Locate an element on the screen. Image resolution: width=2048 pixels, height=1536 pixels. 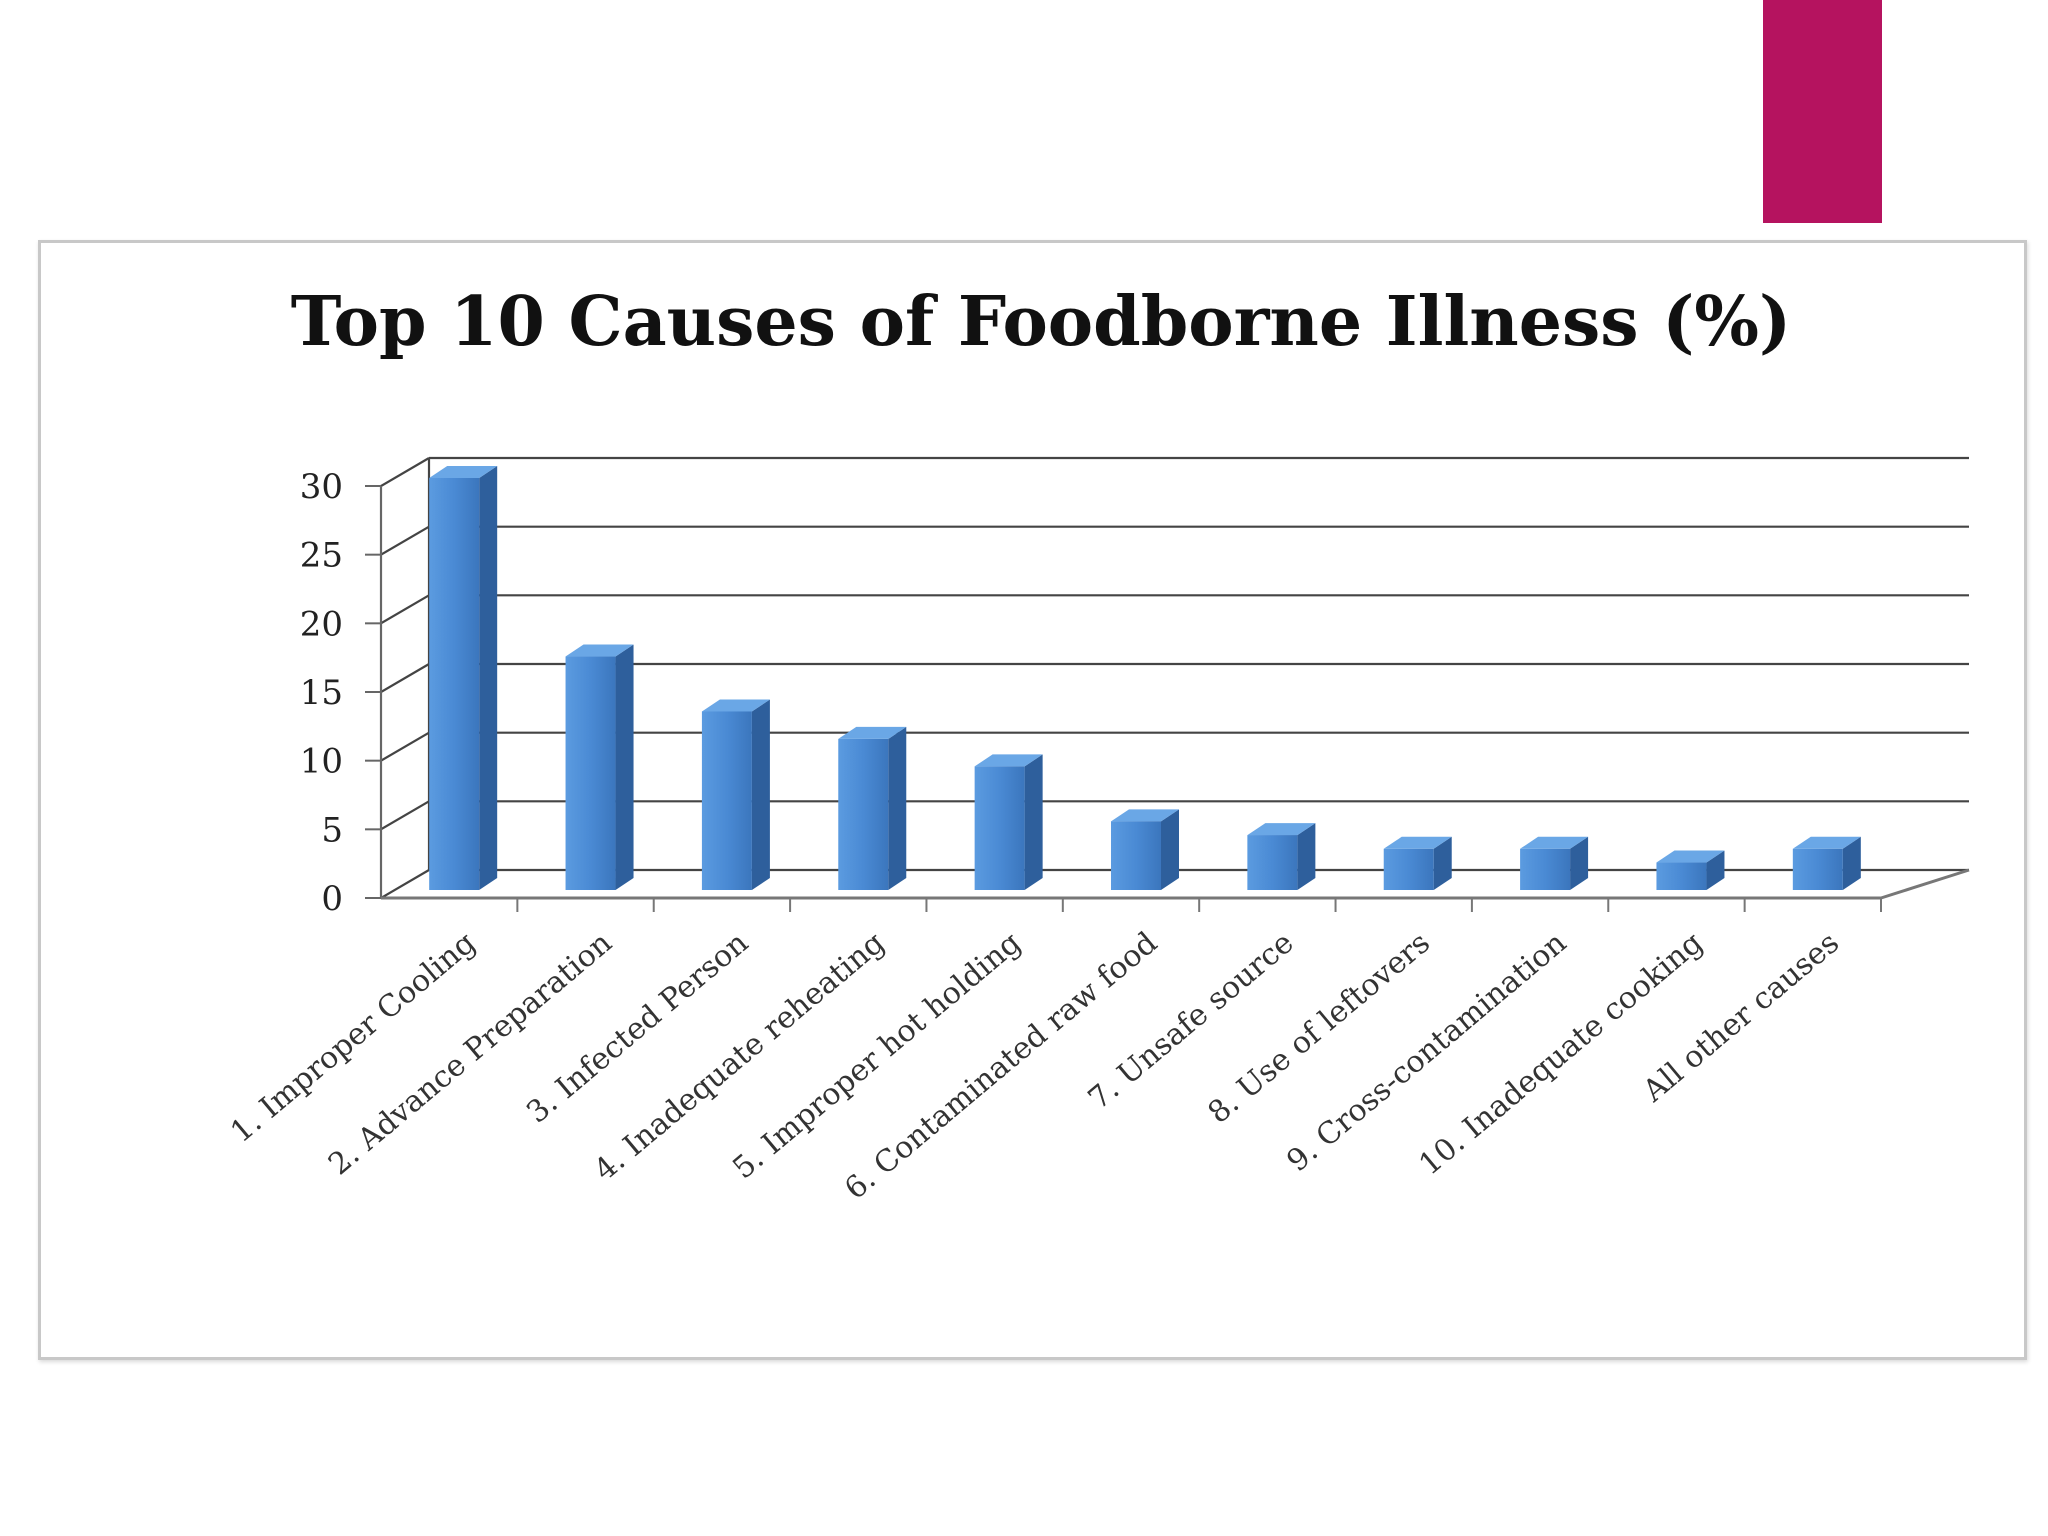
y-tick-label: 25 is located at coordinates (321, 556).